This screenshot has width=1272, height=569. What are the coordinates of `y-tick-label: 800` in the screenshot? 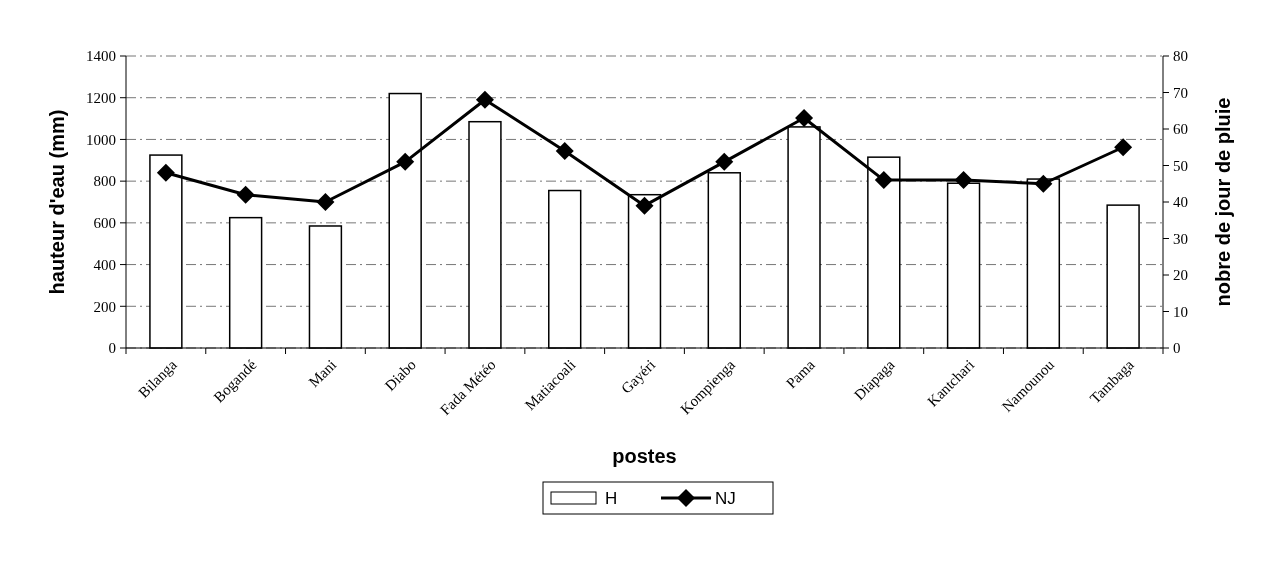 It's located at (104, 181).